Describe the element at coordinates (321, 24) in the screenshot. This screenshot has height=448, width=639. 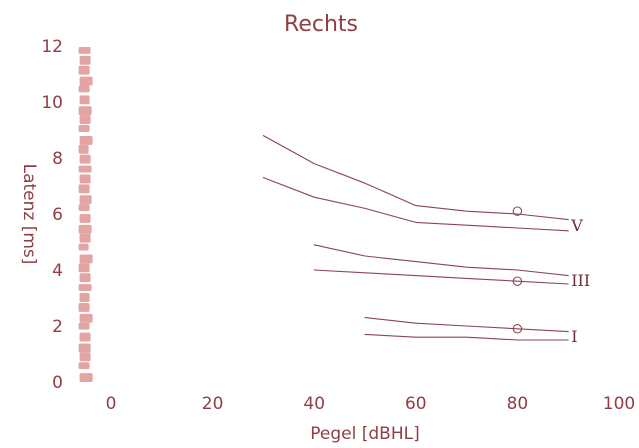
I see `chart-title: Rechts` at that location.